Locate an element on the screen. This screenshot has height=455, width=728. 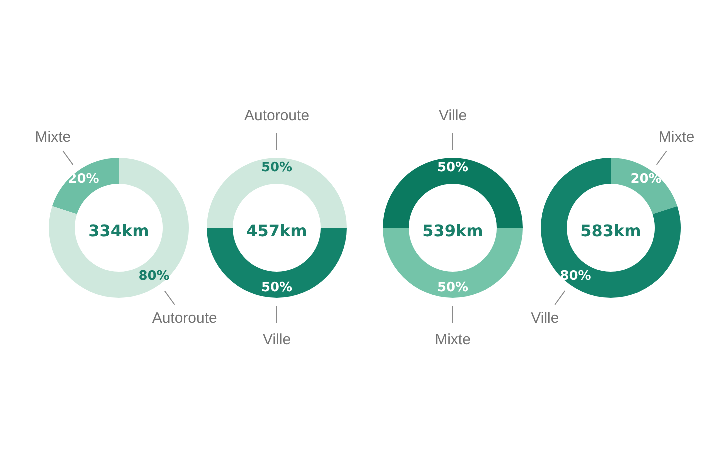
text: 539km is located at coordinates (453, 231).